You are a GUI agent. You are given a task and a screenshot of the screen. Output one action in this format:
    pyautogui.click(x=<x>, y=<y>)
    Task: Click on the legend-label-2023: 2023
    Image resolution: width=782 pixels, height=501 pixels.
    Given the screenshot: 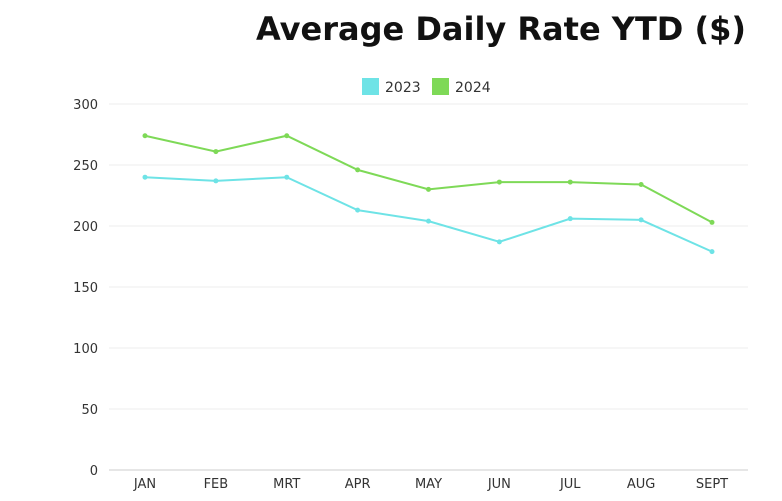 What is the action you would take?
    pyautogui.click(x=403, y=88)
    